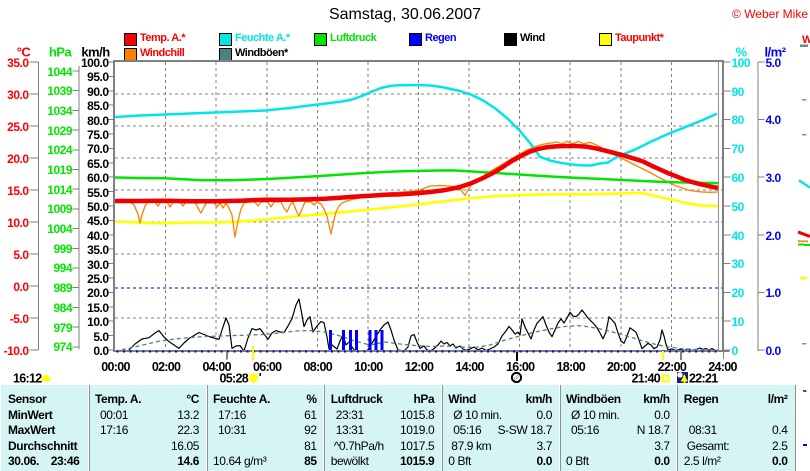 Image resolution: width=810 pixels, height=471 pixels. I want to click on svg-text: 10:00, so click(368, 367).